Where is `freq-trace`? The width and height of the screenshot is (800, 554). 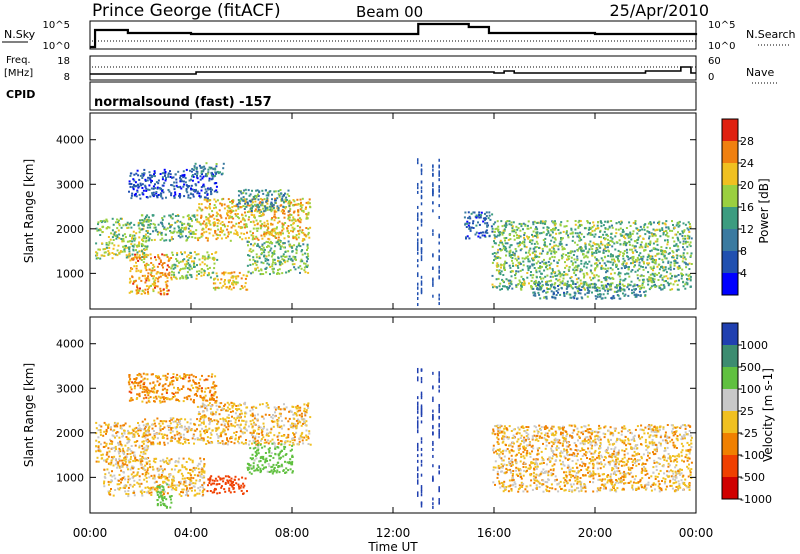
freq-trace is located at coordinates (393, 70).